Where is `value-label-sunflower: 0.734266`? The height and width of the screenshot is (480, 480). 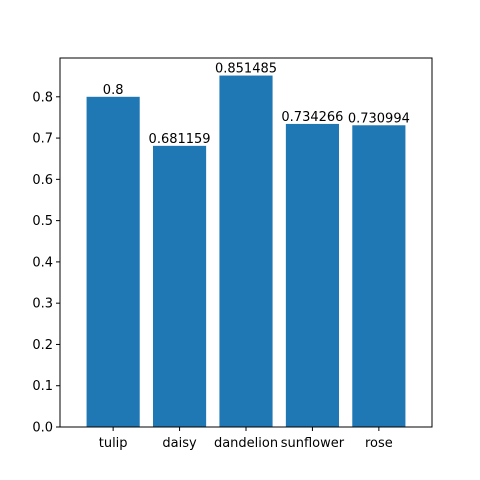
value-label-sunflower: 0.734266 is located at coordinates (312, 117).